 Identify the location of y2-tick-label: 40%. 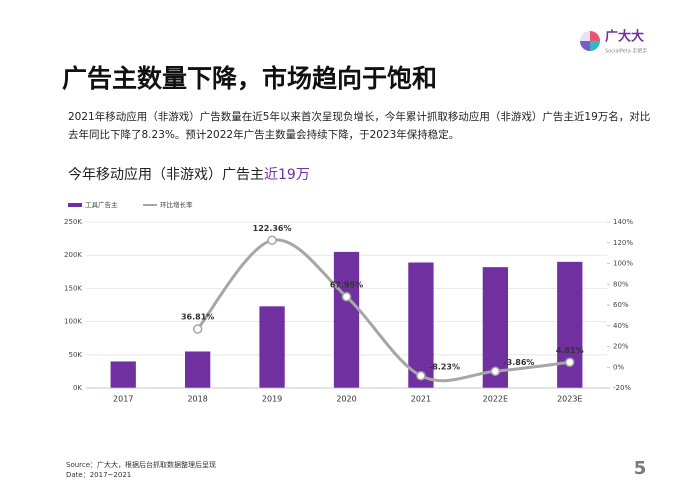
(621, 326).